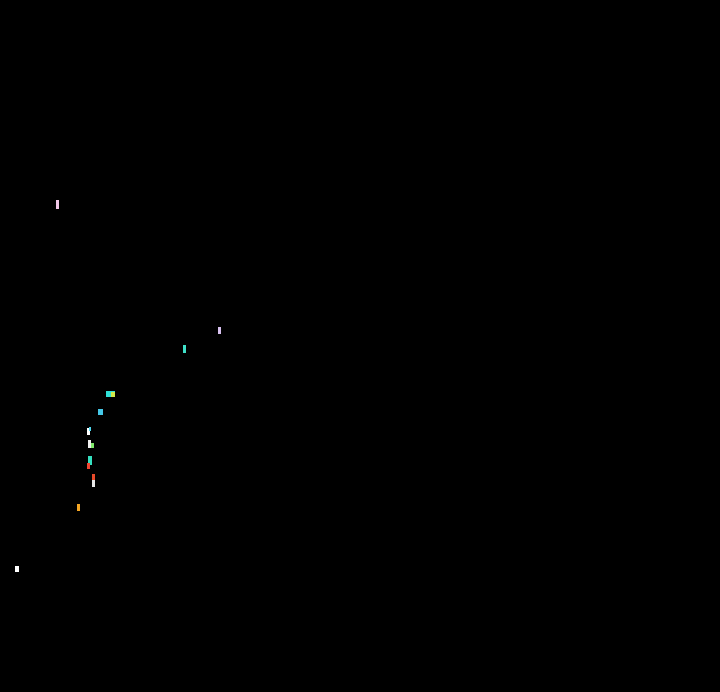  I want to click on fragment-yellow-accent, so click(113, 394).